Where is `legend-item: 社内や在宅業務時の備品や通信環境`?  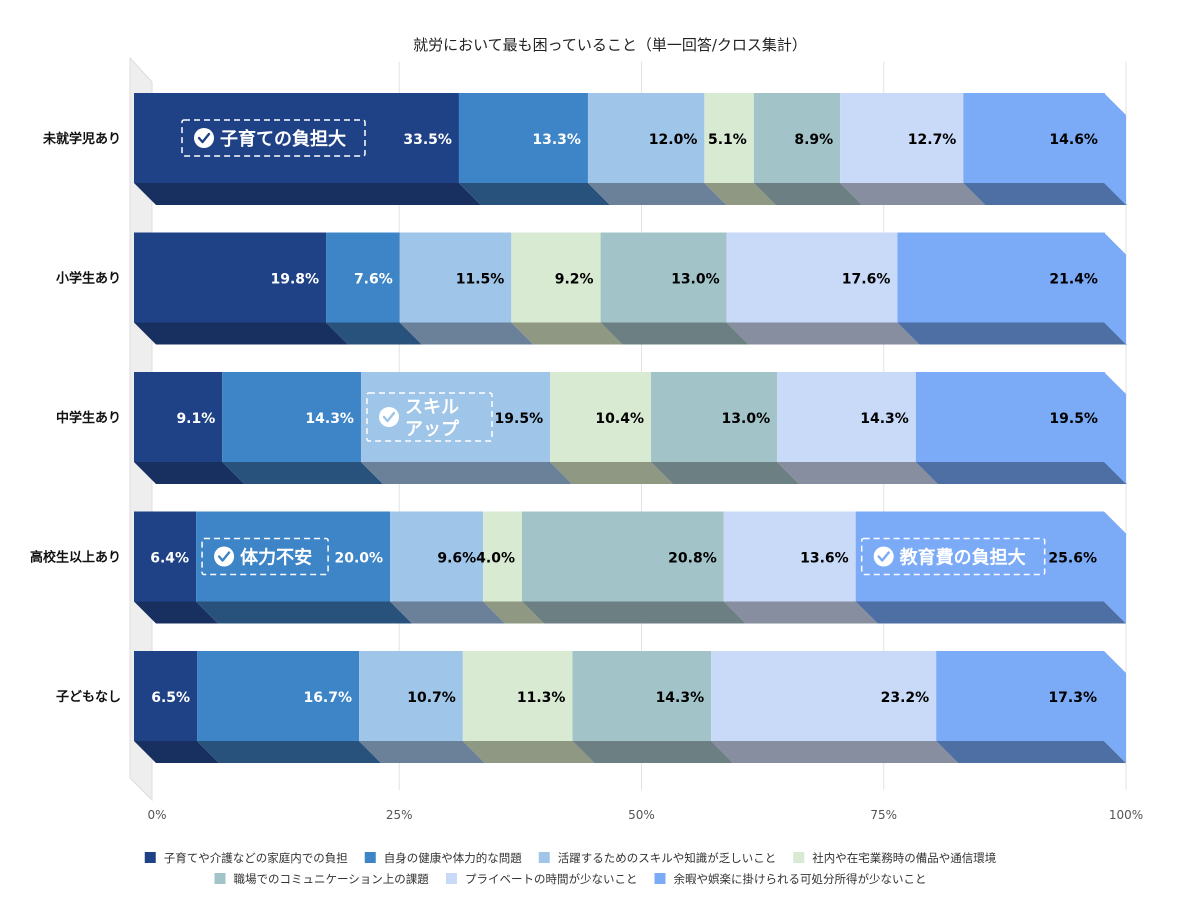
legend-item: 社内や在宅業務時の備品や通信環境 is located at coordinates (894, 858).